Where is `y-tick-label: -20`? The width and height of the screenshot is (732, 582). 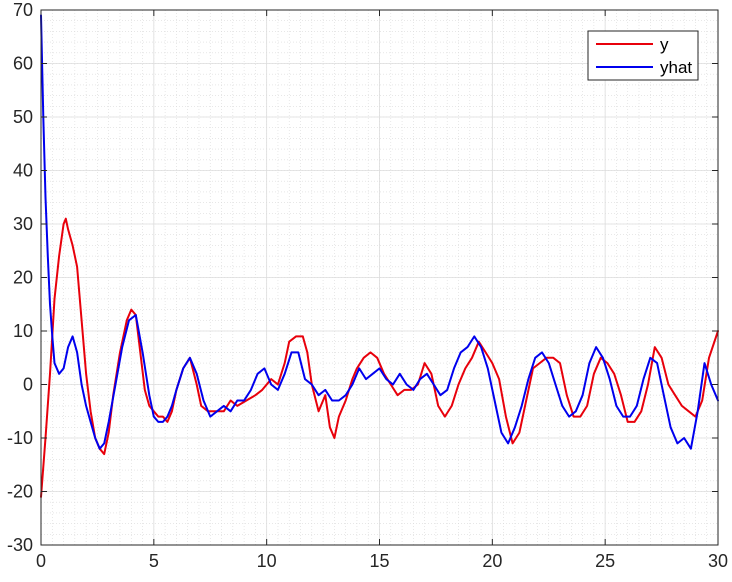
y-tick-label: -20 is located at coordinates (20, 492).